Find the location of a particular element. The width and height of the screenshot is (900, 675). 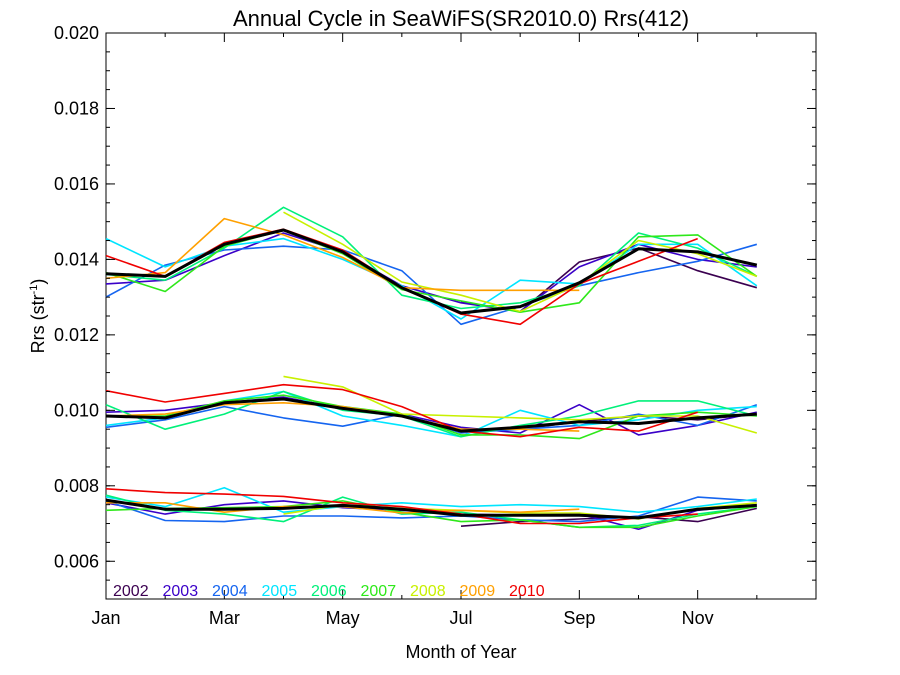

x-tick-label: Jul is located at coordinates (460, 618).